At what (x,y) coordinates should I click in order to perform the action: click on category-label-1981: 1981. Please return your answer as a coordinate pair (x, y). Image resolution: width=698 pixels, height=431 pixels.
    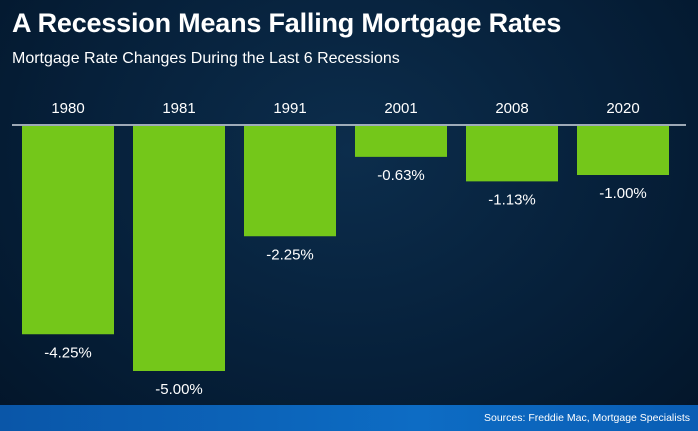
    Looking at the image, I should click on (178, 108).